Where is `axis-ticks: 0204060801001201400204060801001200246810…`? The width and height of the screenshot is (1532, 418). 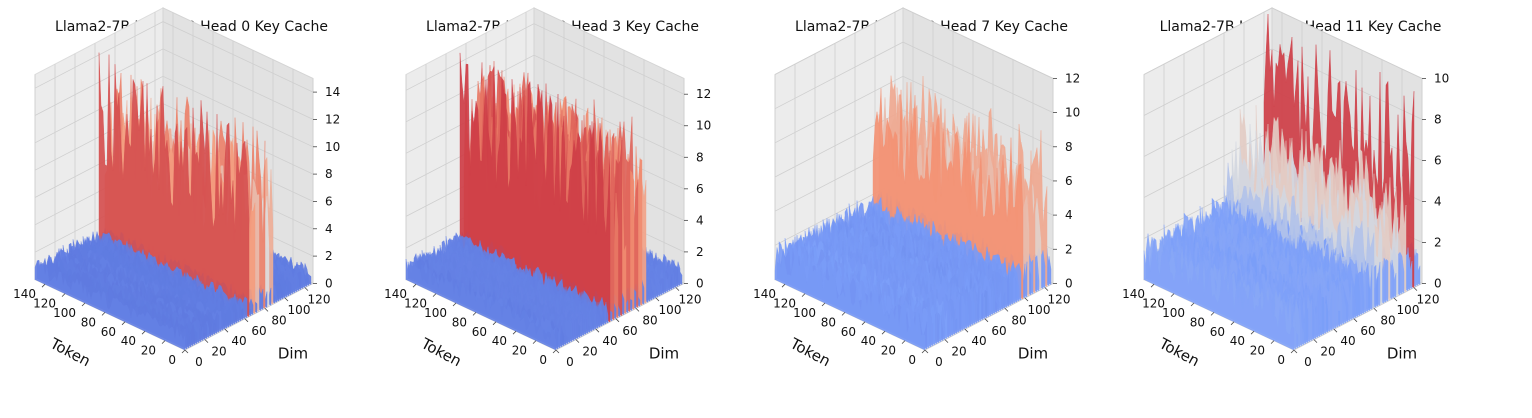 axis-ticks: 0204060801001201400204060801001200246810… is located at coordinates (547, 228).